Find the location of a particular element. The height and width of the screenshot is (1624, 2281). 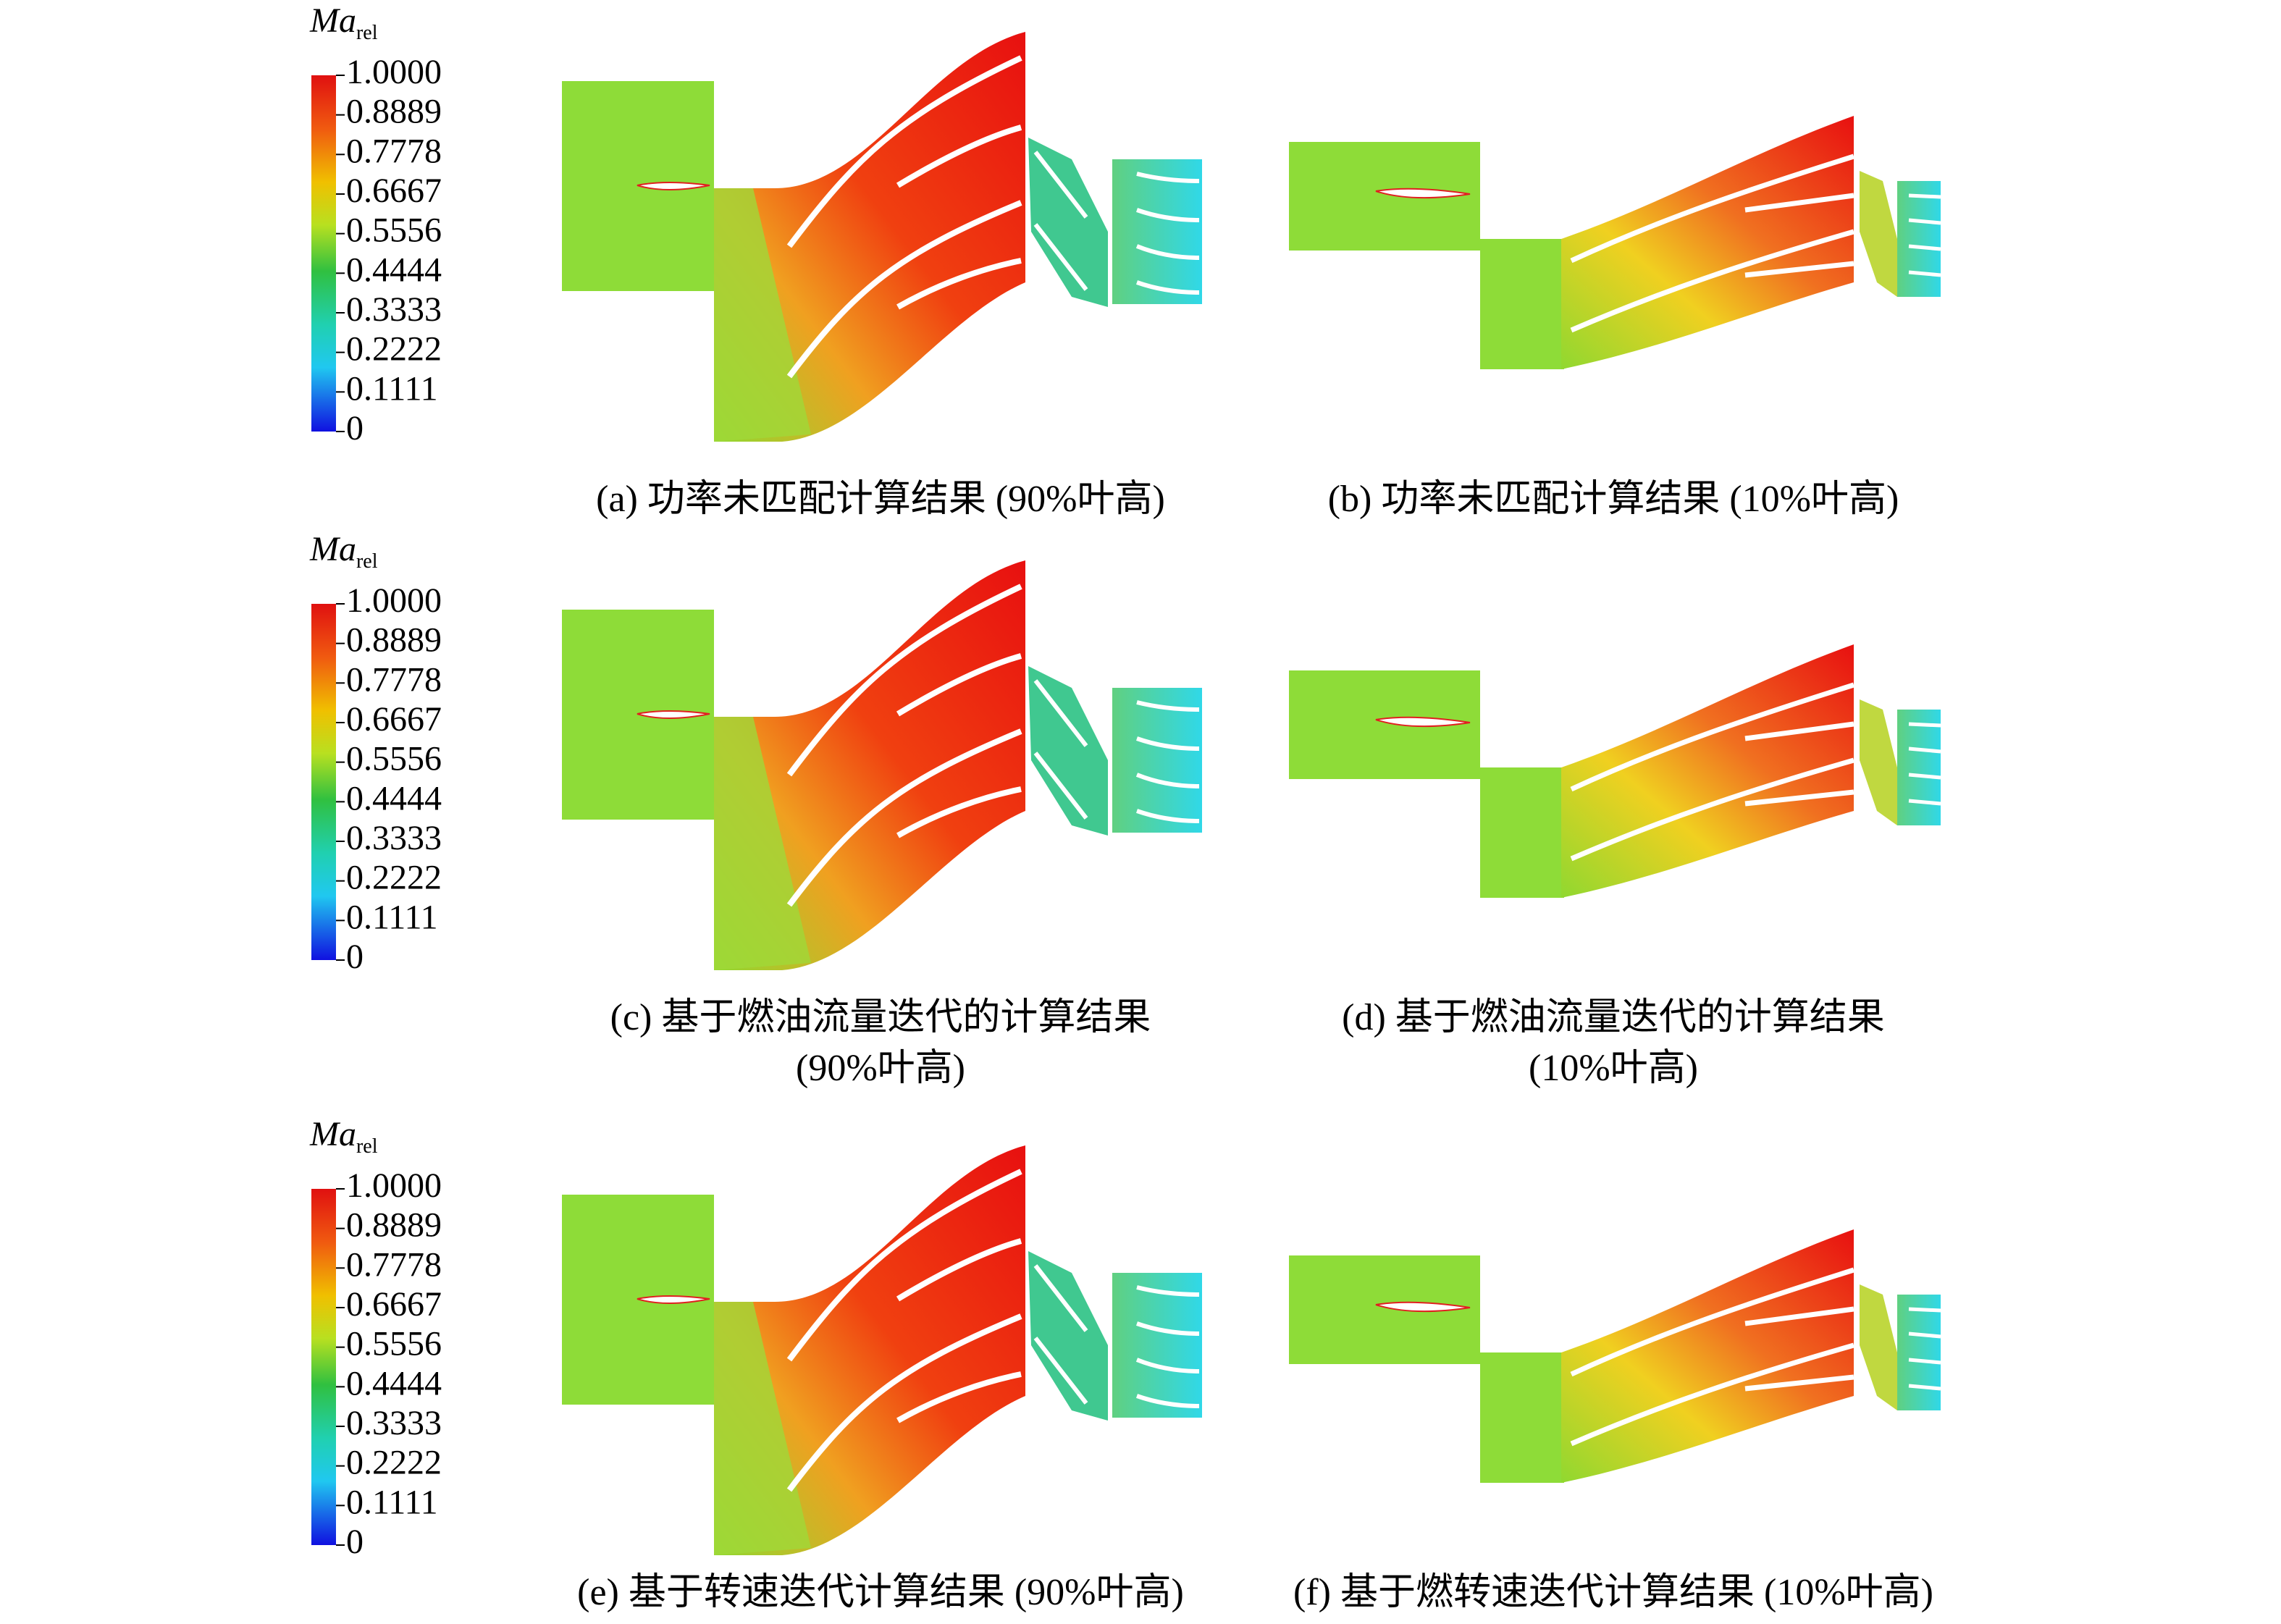

panel-caption: (10%叶高) is located at coordinates (1614, 1068).